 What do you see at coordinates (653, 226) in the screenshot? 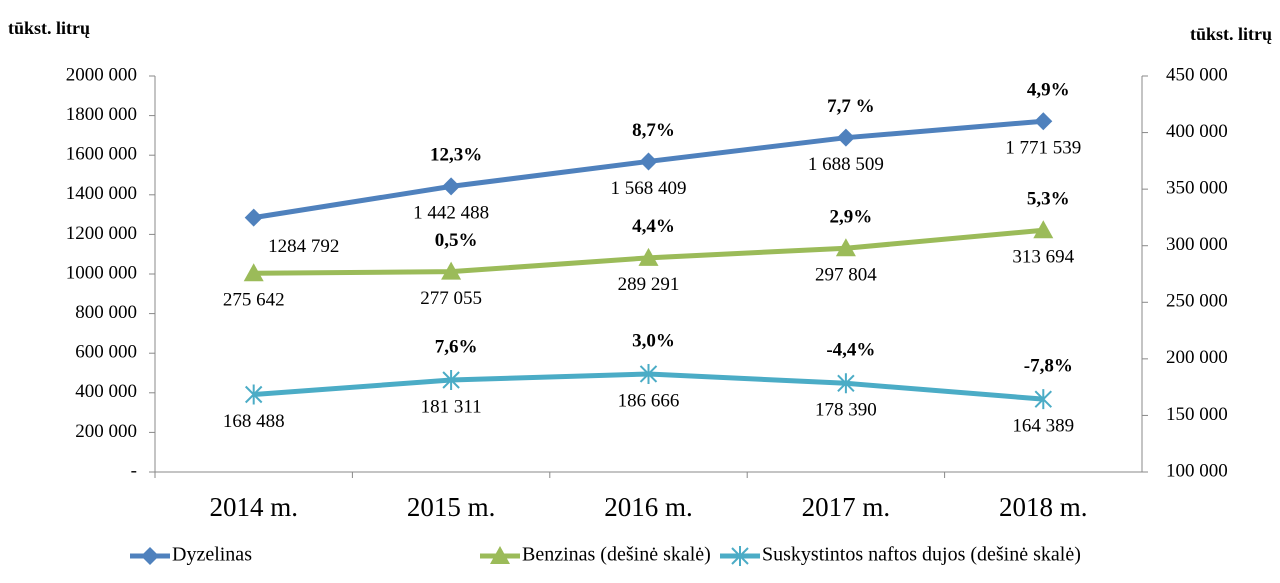
I see `growth-label: 4,4%` at bounding box center [653, 226].